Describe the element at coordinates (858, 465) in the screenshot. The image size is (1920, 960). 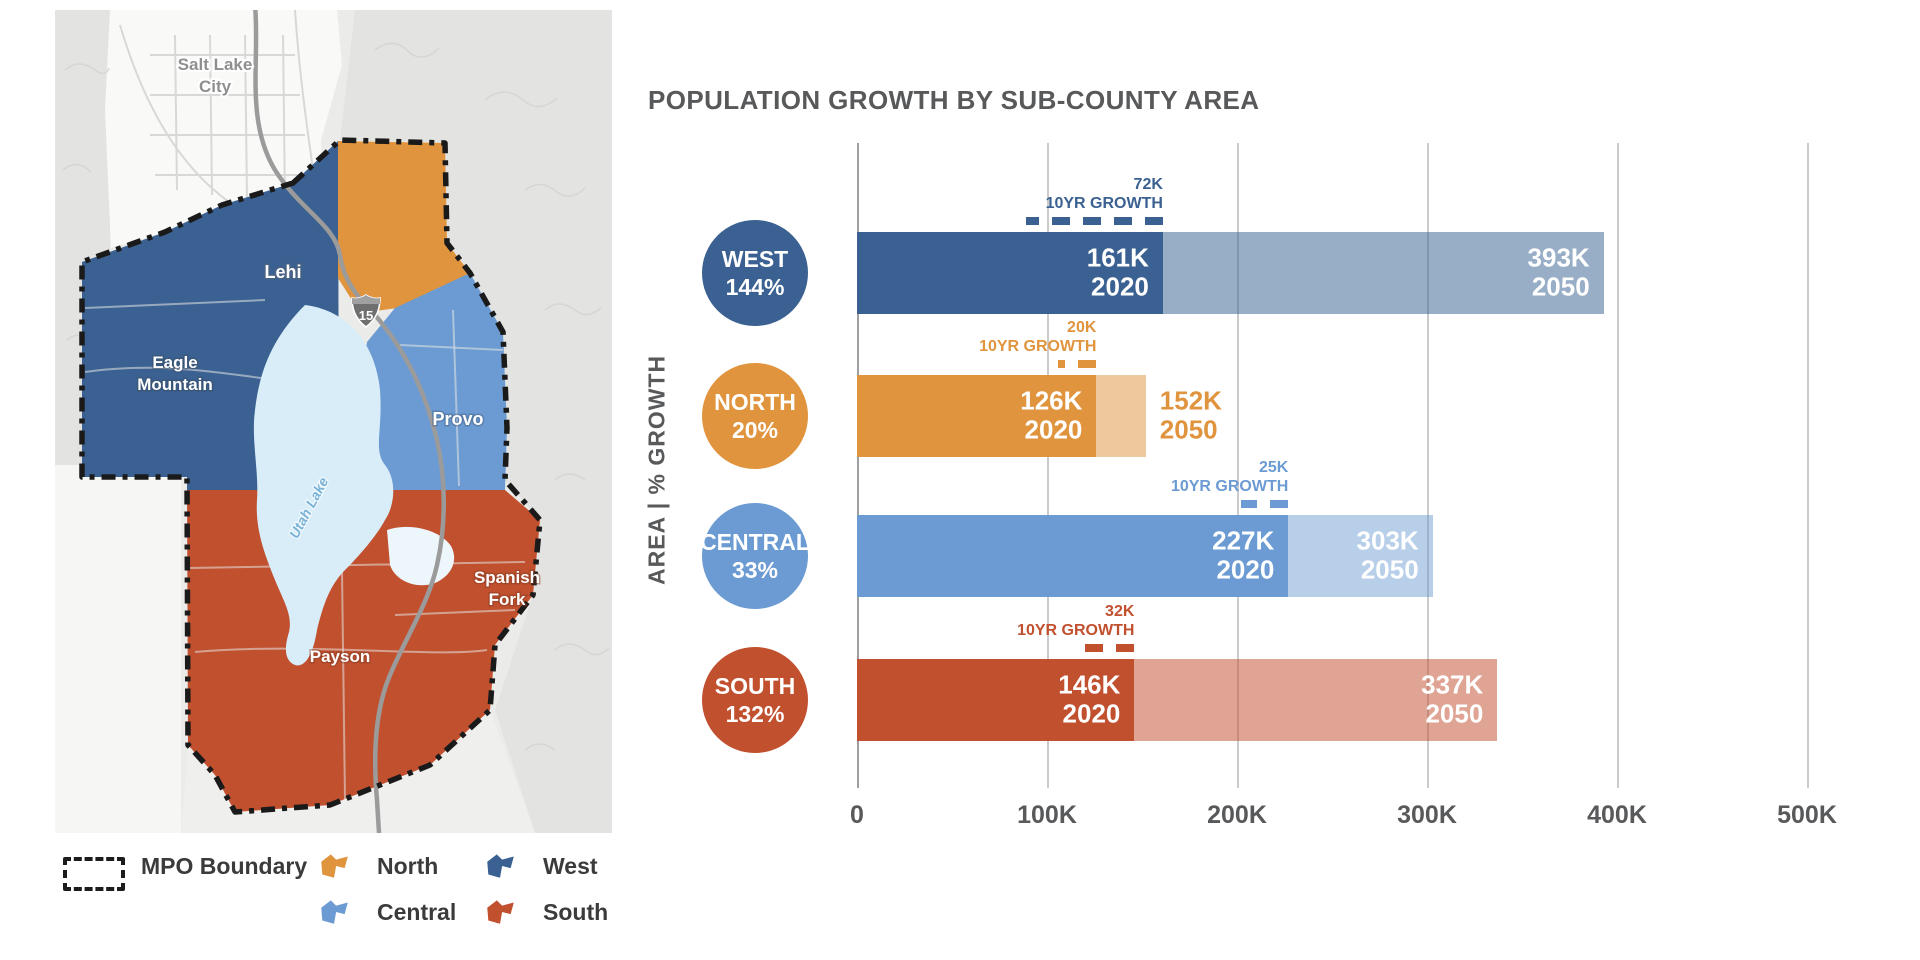
I see `x-axis-line` at that location.